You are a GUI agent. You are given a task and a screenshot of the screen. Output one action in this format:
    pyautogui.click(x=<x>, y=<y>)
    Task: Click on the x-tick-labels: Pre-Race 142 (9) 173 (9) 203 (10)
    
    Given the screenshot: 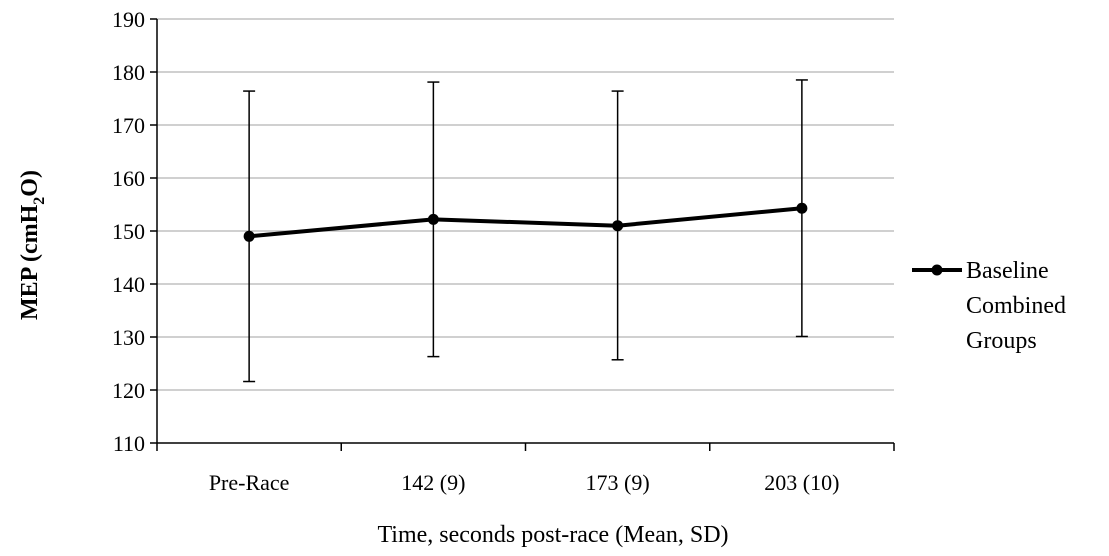 What is the action you would take?
    pyautogui.click(x=524, y=482)
    